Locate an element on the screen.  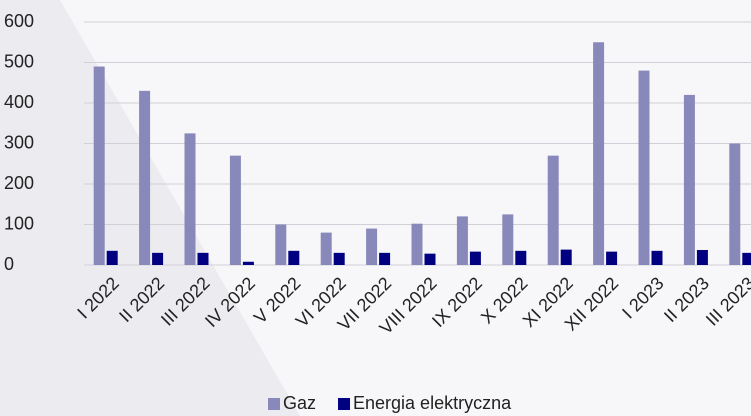
y-tick-label: 600 is located at coordinates (19, 21).